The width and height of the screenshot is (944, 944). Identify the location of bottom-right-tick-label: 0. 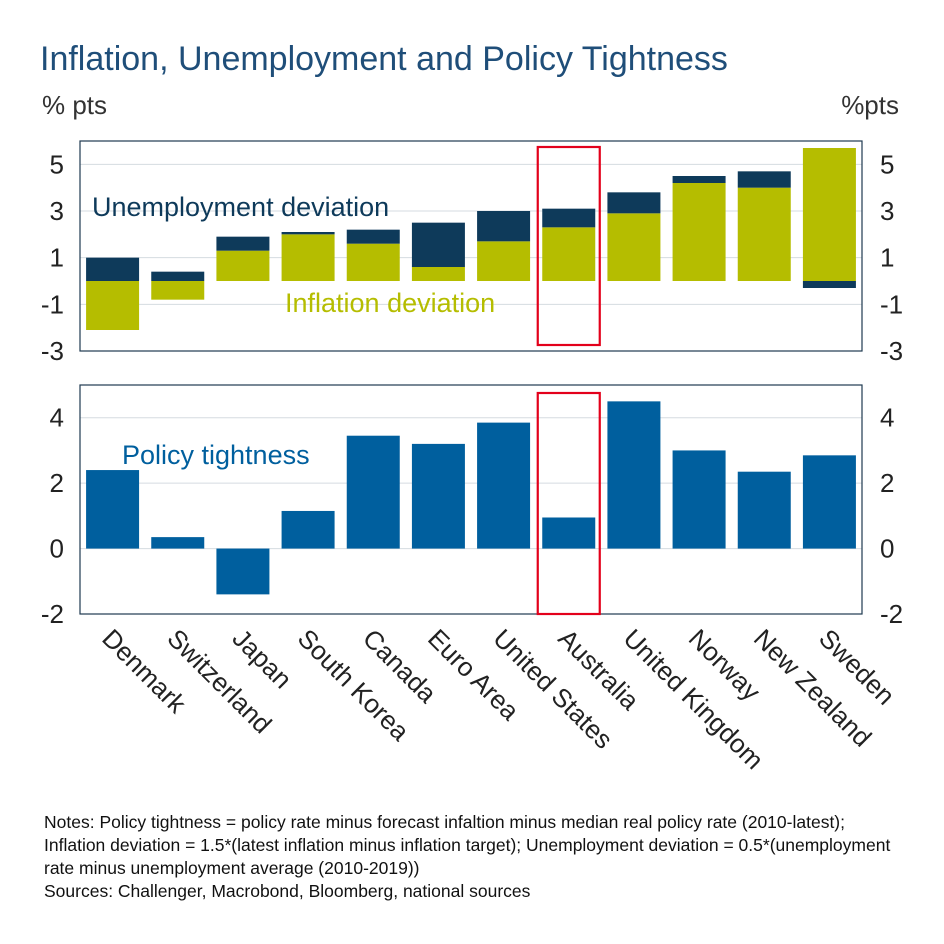
(887, 549).